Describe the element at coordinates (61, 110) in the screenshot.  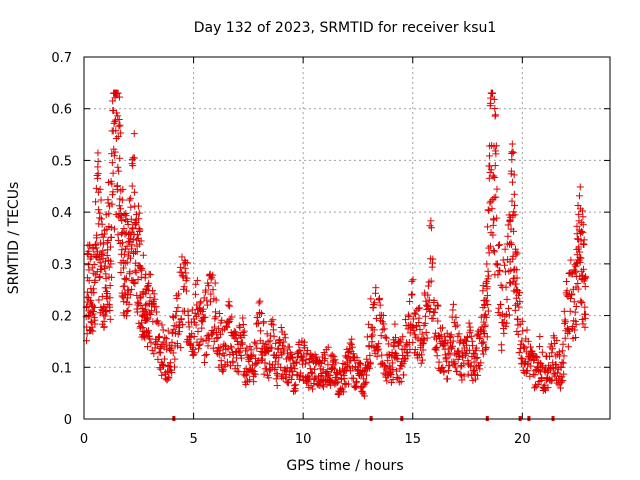
I see `y-tick-label: 0.6` at that location.